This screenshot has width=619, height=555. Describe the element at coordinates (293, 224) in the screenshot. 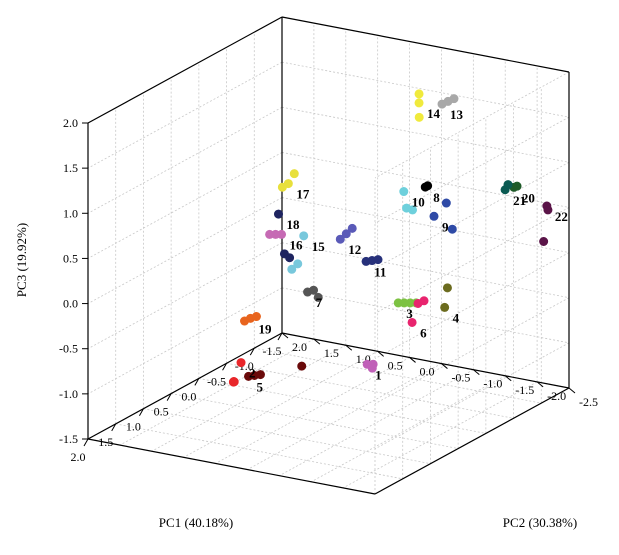

I see `group-label-18: 18` at that location.